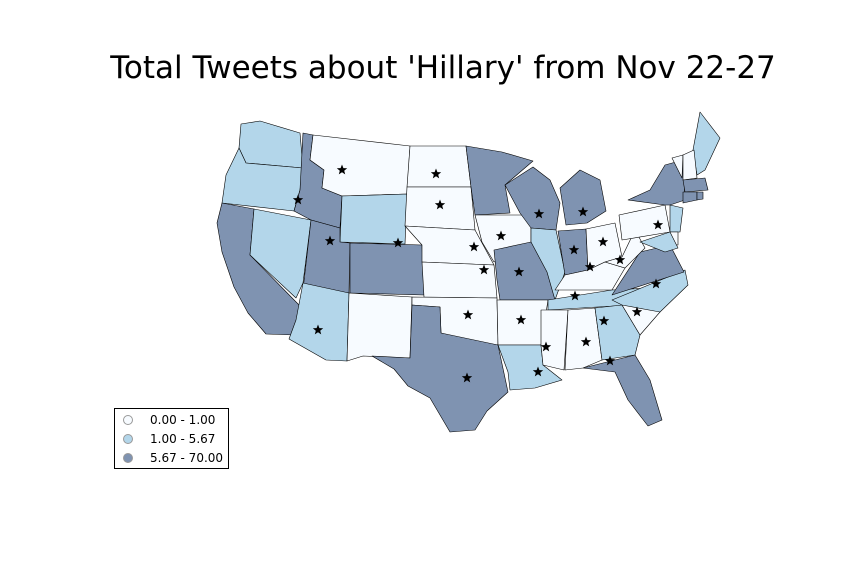 This screenshot has width=864, height=576. I want to click on legend-swatch-mid, so click(128, 439).